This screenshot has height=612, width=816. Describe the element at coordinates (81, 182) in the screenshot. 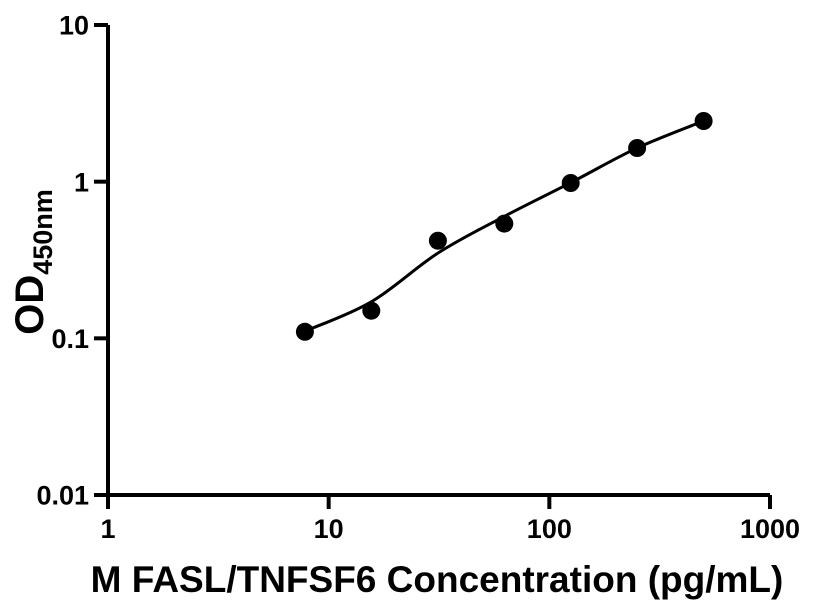

I see `y-tick-label: 1` at that location.